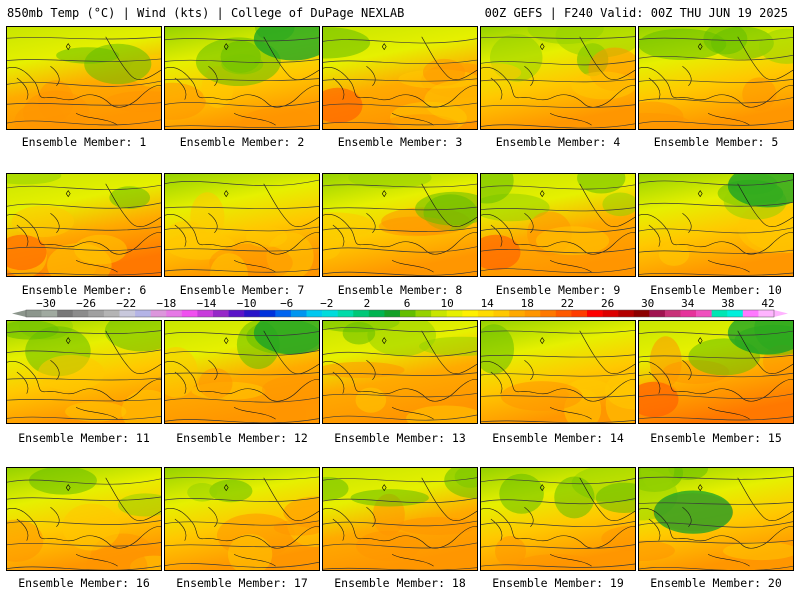 This screenshot has height=600, width=800. I want to click on colorbar-tick-label: 30, so click(647, 303).